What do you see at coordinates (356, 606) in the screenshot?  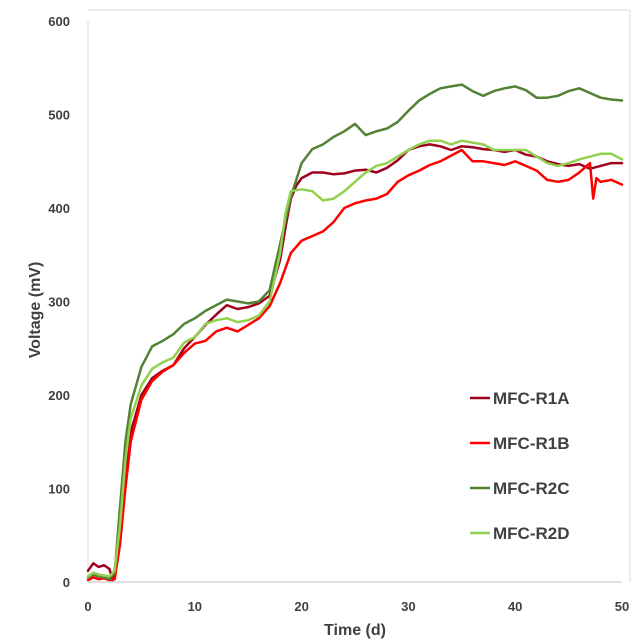 I see `x-tick-labels: 0 10 20 30 40 50` at bounding box center [356, 606].